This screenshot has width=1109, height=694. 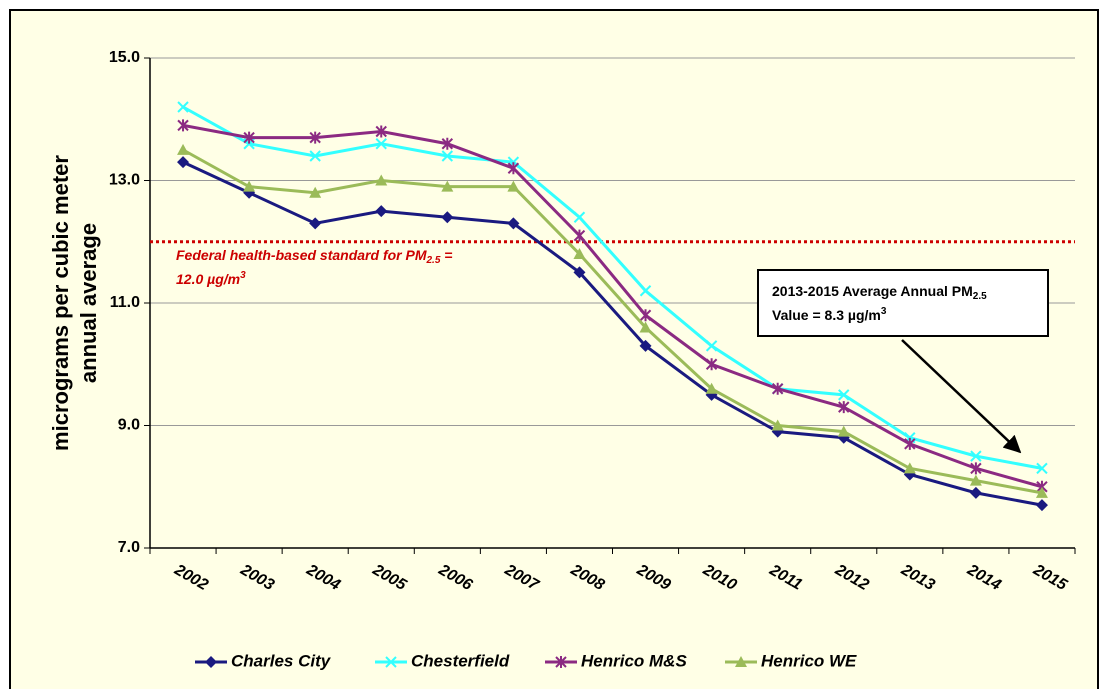 I want to click on standard-label-sup: 3, so click(x=243, y=275).